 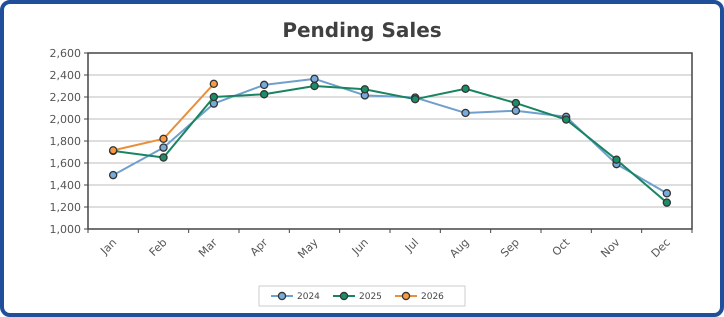 What do you see at coordinates (208, 248) in the screenshot?
I see `x-tick-label: Mar` at bounding box center [208, 248].